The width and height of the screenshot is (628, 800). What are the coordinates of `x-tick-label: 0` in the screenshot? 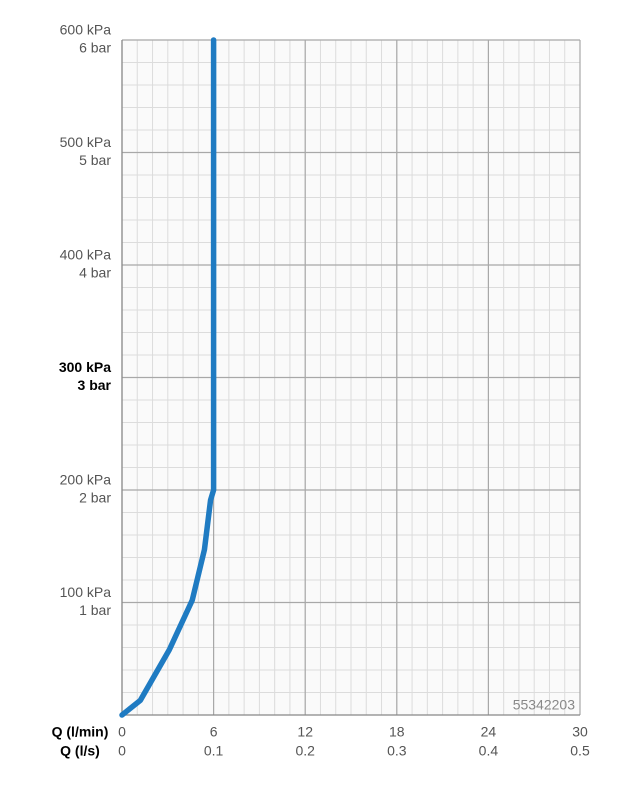 It's located at (122, 732).